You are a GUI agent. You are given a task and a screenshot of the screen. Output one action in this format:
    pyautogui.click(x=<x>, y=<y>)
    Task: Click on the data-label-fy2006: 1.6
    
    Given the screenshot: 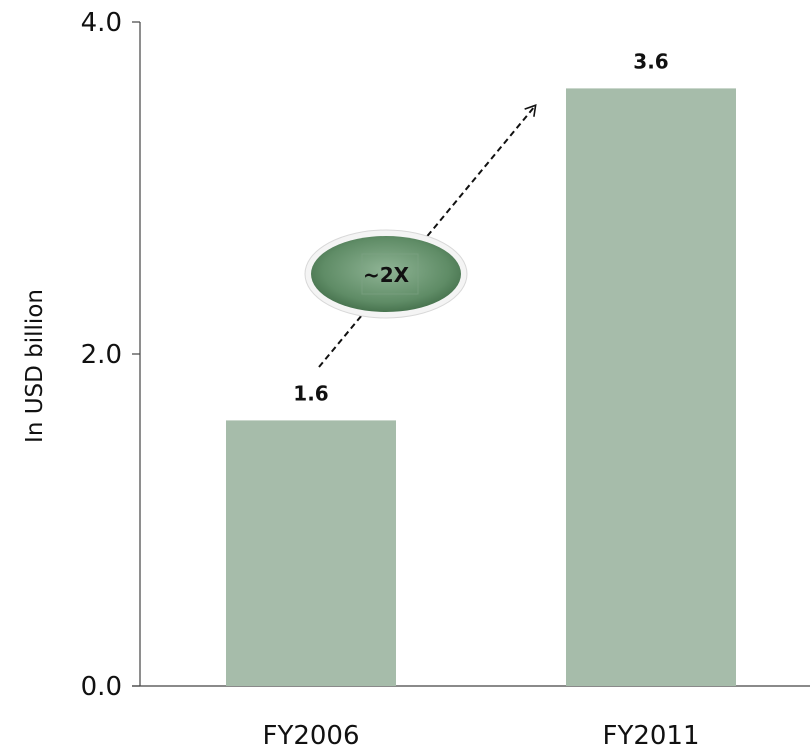 What is the action you would take?
    pyautogui.click(x=310, y=393)
    